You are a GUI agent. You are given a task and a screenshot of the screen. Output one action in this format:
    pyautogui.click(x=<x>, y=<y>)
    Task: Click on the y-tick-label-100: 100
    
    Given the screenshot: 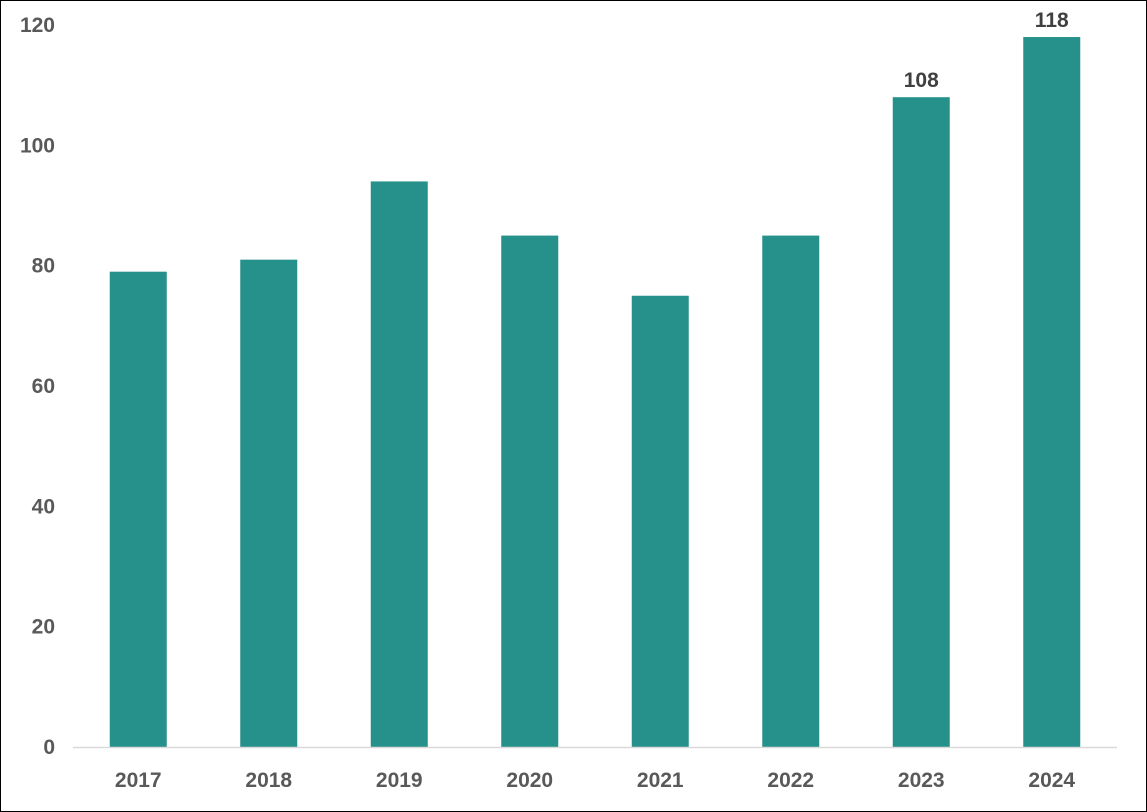 What is the action you would take?
    pyautogui.click(x=37, y=145)
    